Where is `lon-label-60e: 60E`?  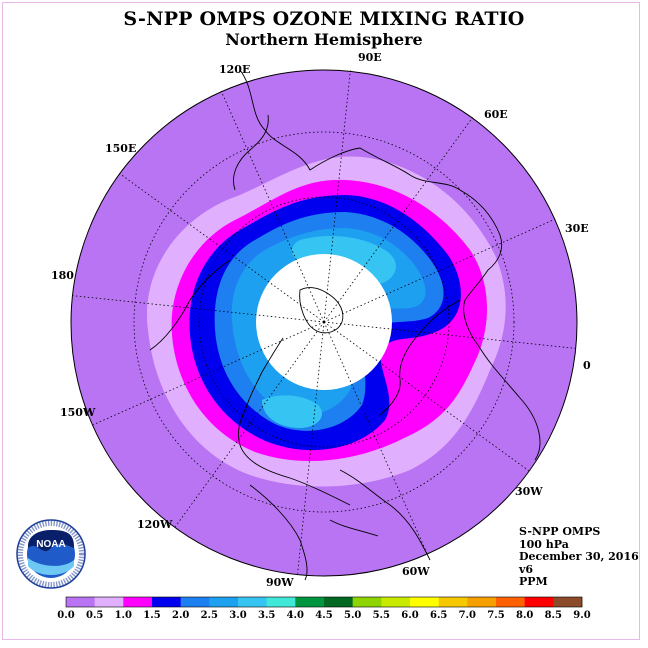
lon-label-60e: 60E is located at coordinates (496, 114).